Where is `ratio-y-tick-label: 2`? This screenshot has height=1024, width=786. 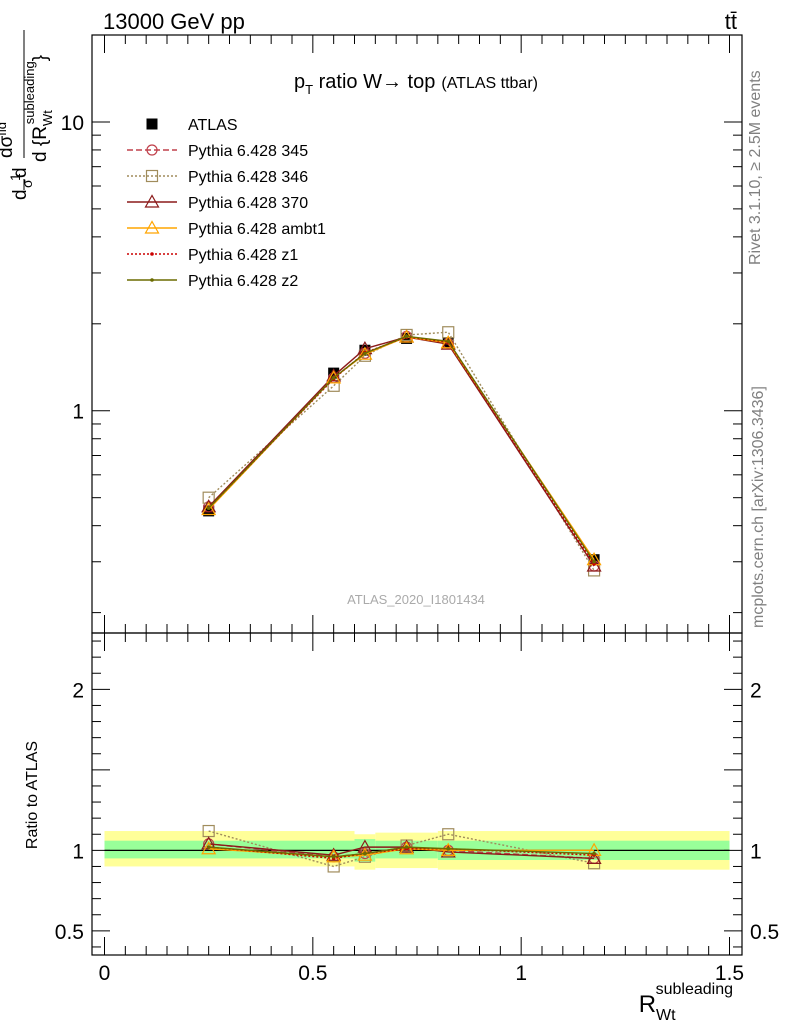 ratio-y-tick-label: 2 is located at coordinates (78, 690).